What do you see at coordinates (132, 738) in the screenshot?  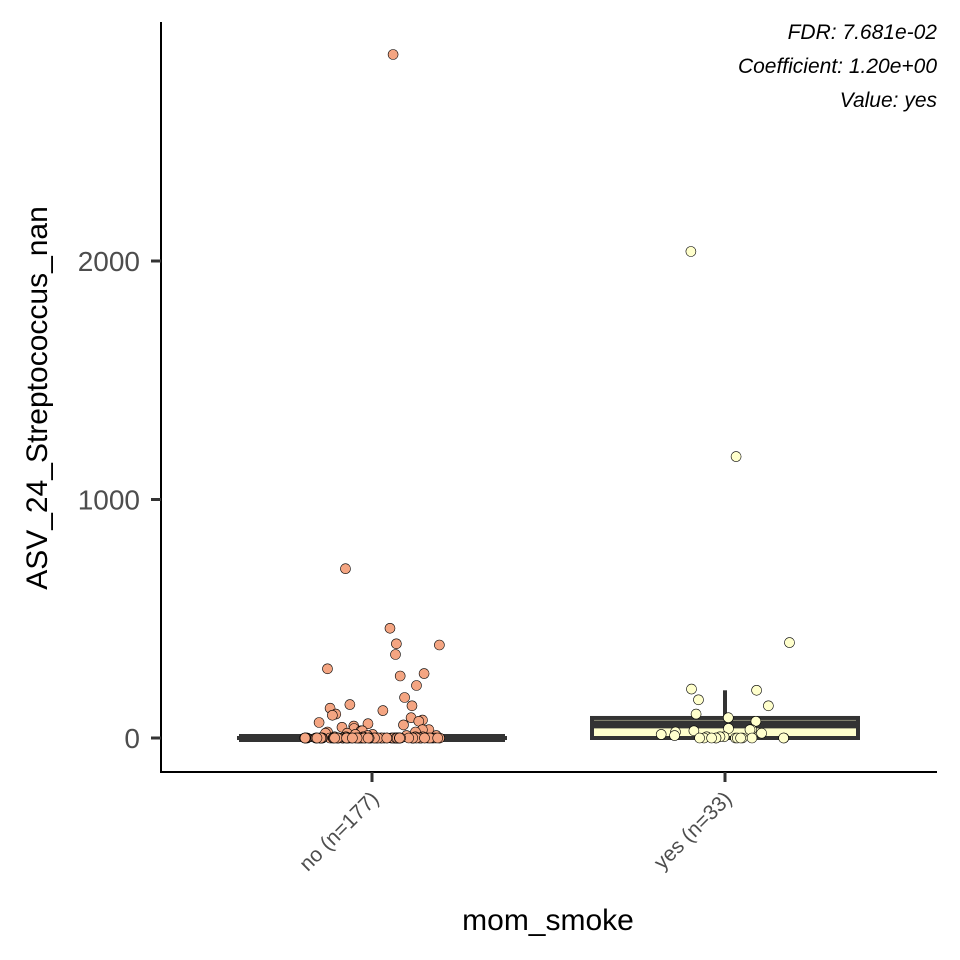 I see `y-tick-label: 0` at bounding box center [132, 738].